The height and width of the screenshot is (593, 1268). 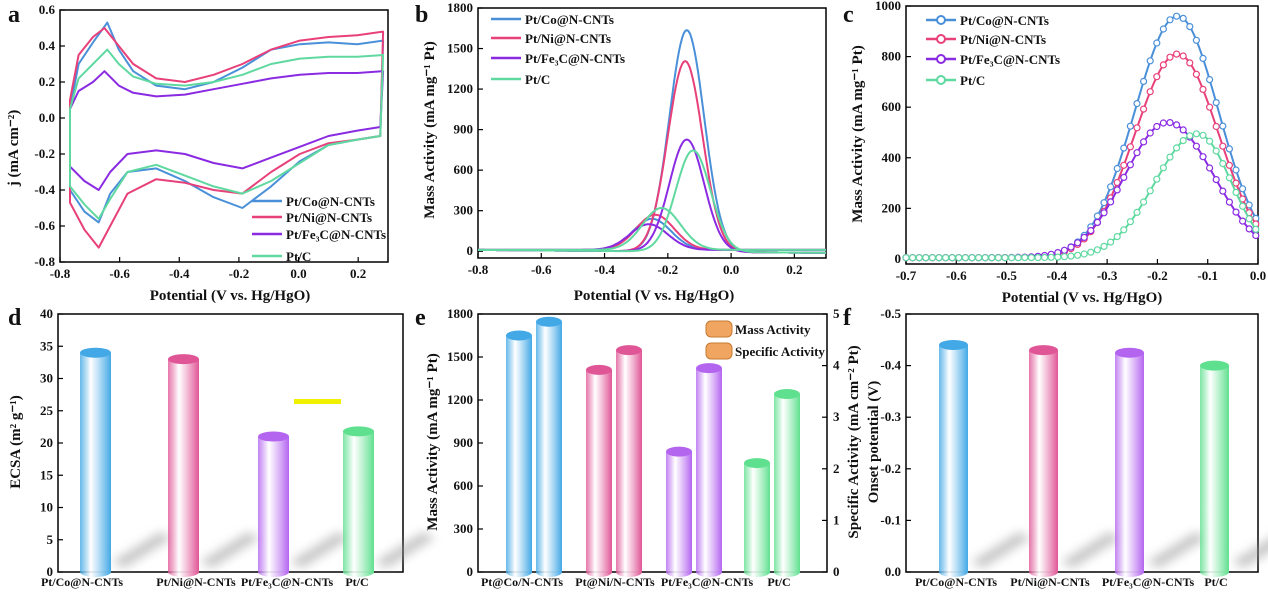 I want to click on panel-c-ytick-label: 400, so click(x=892, y=157).